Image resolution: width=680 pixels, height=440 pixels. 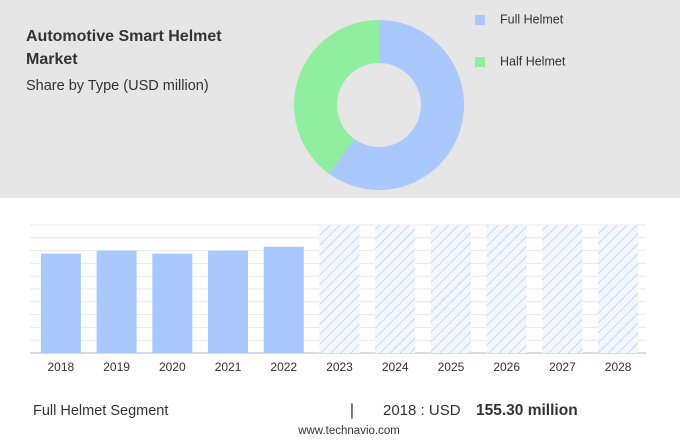 What do you see at coordinates (562, 367) in the screenshot?
I see `x-tick-label: 2027` at bounding box center [562, 367].